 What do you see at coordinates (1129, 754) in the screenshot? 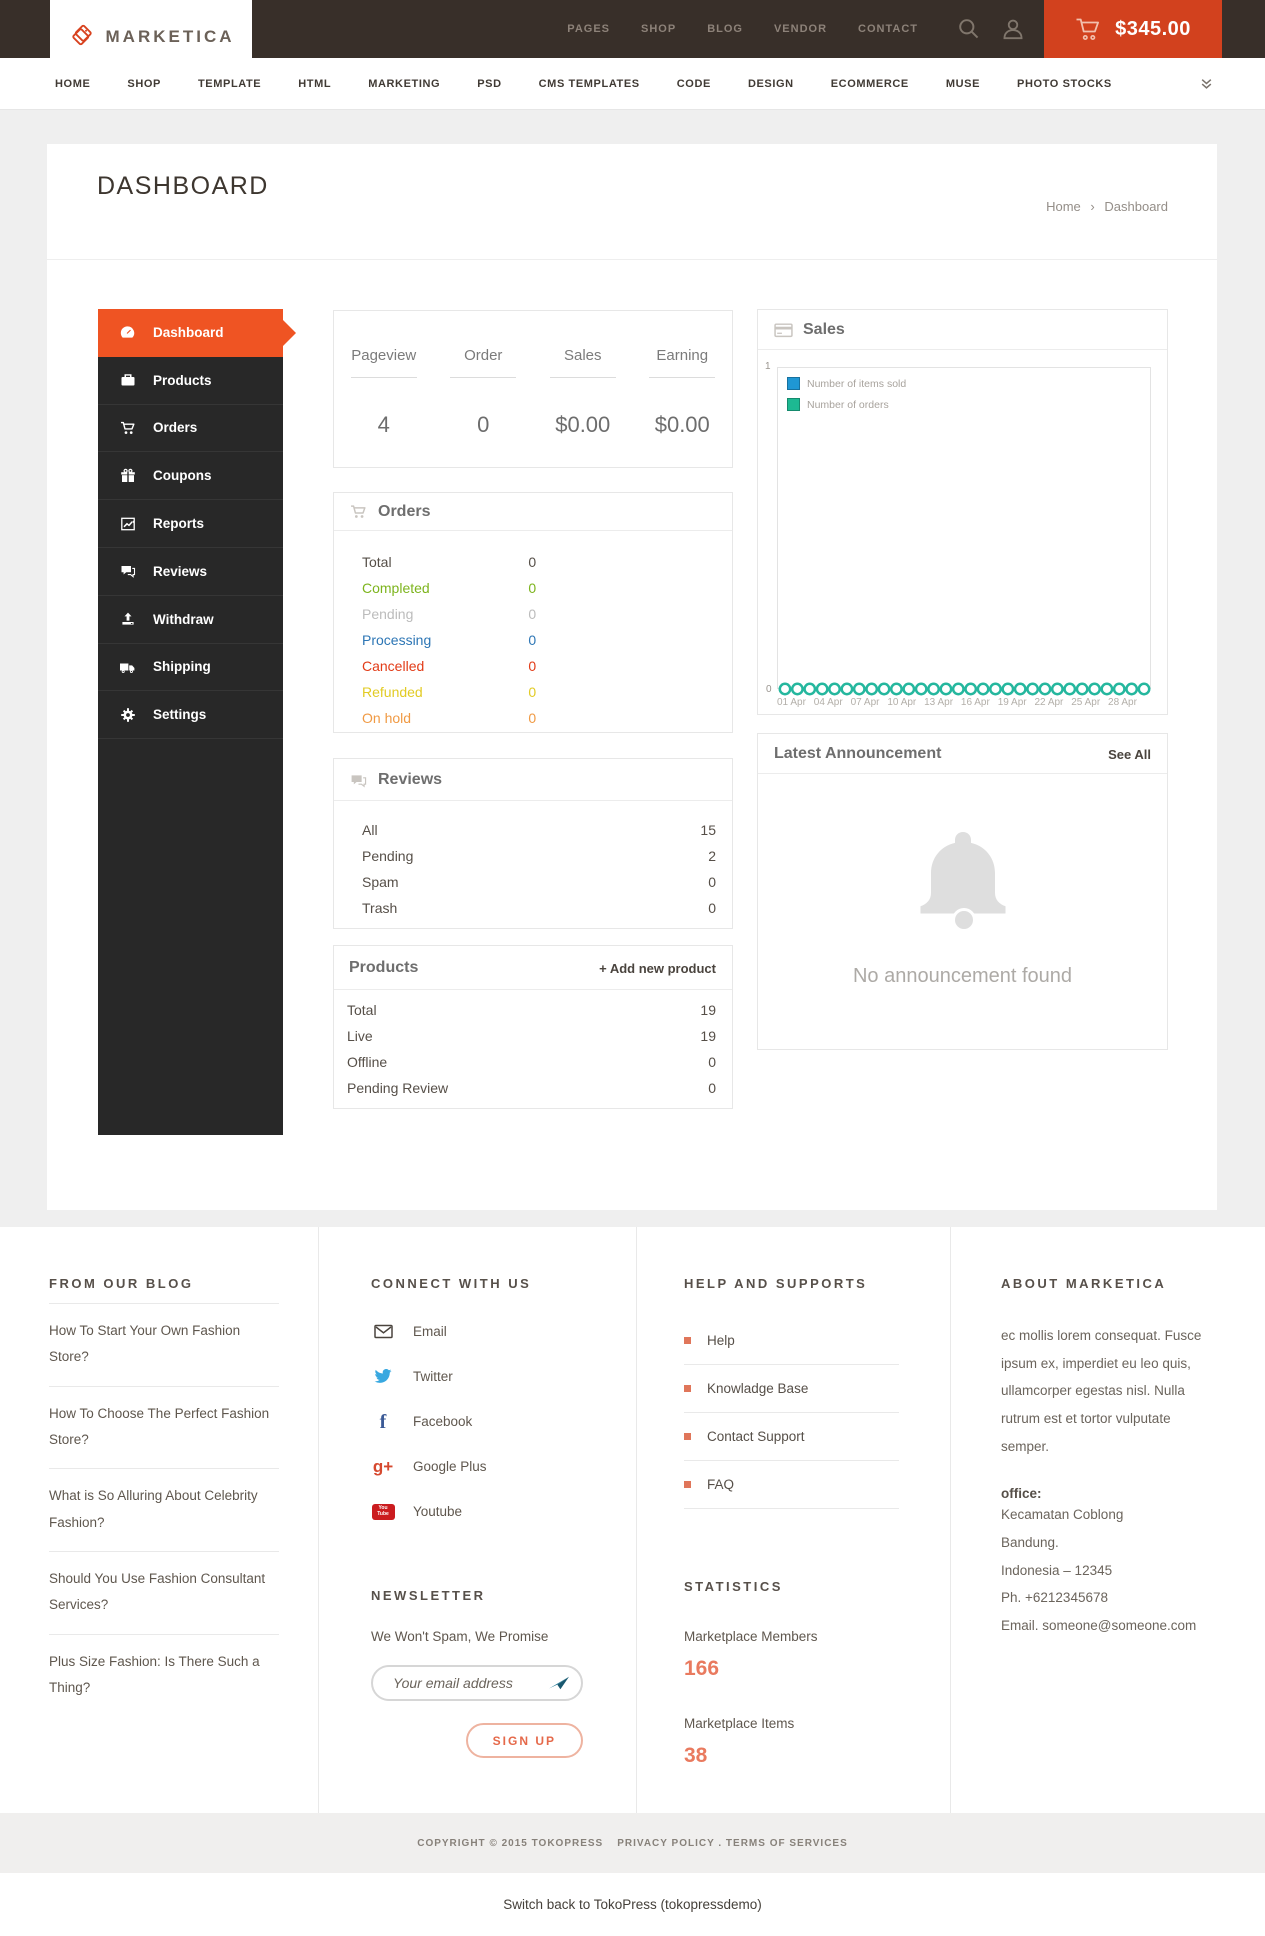
I see `see-all-link: See All` at bounding box center [1129, 754].